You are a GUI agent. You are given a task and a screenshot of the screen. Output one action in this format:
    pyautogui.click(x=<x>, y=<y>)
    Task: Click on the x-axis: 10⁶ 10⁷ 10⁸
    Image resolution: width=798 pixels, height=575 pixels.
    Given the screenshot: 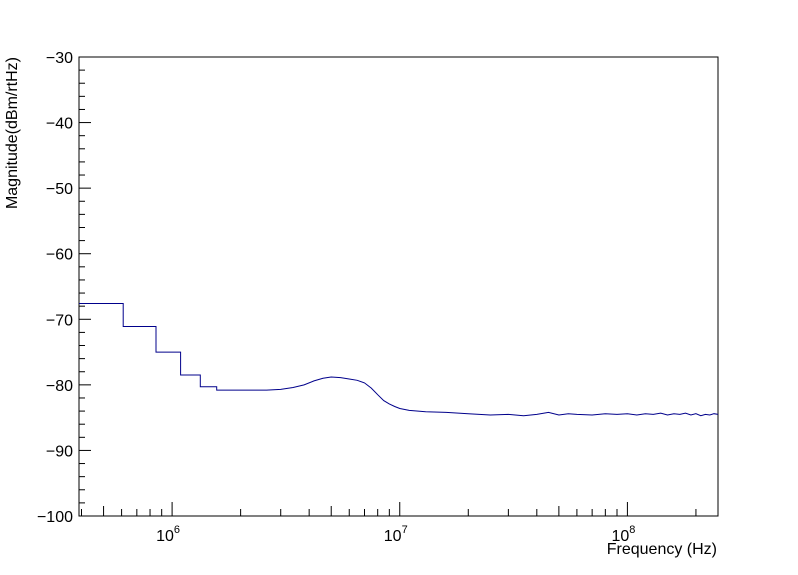 What is the action you would take?
    pyautogui.click(x=389, y=523)
    